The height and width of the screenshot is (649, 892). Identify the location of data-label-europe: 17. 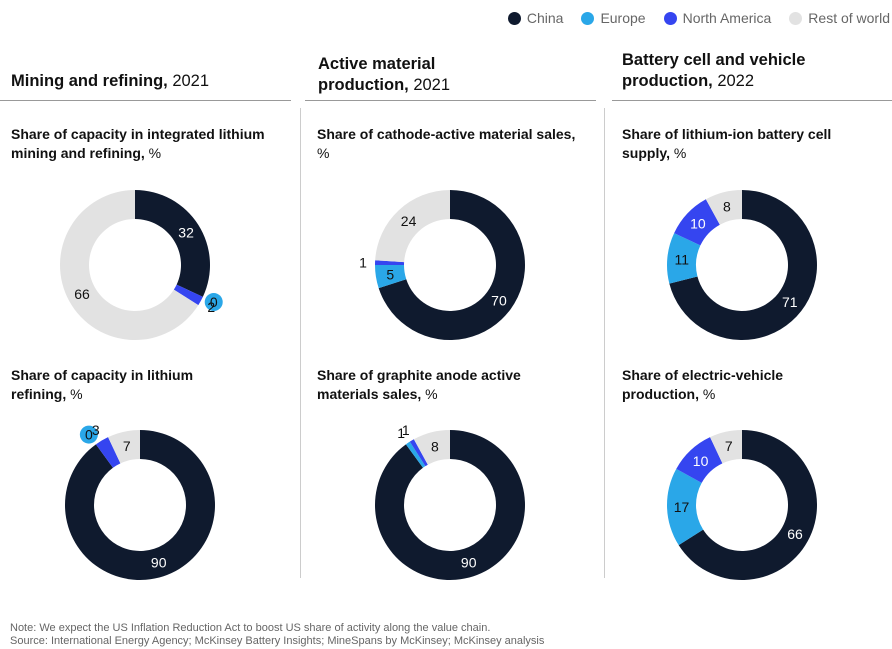
(682, 507).